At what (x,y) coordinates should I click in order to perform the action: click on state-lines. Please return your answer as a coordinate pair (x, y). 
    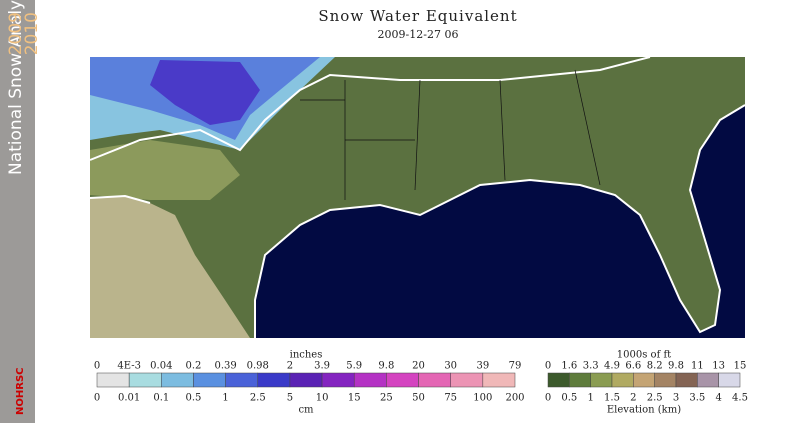
    Looking at the image, I should click on (450, 134).